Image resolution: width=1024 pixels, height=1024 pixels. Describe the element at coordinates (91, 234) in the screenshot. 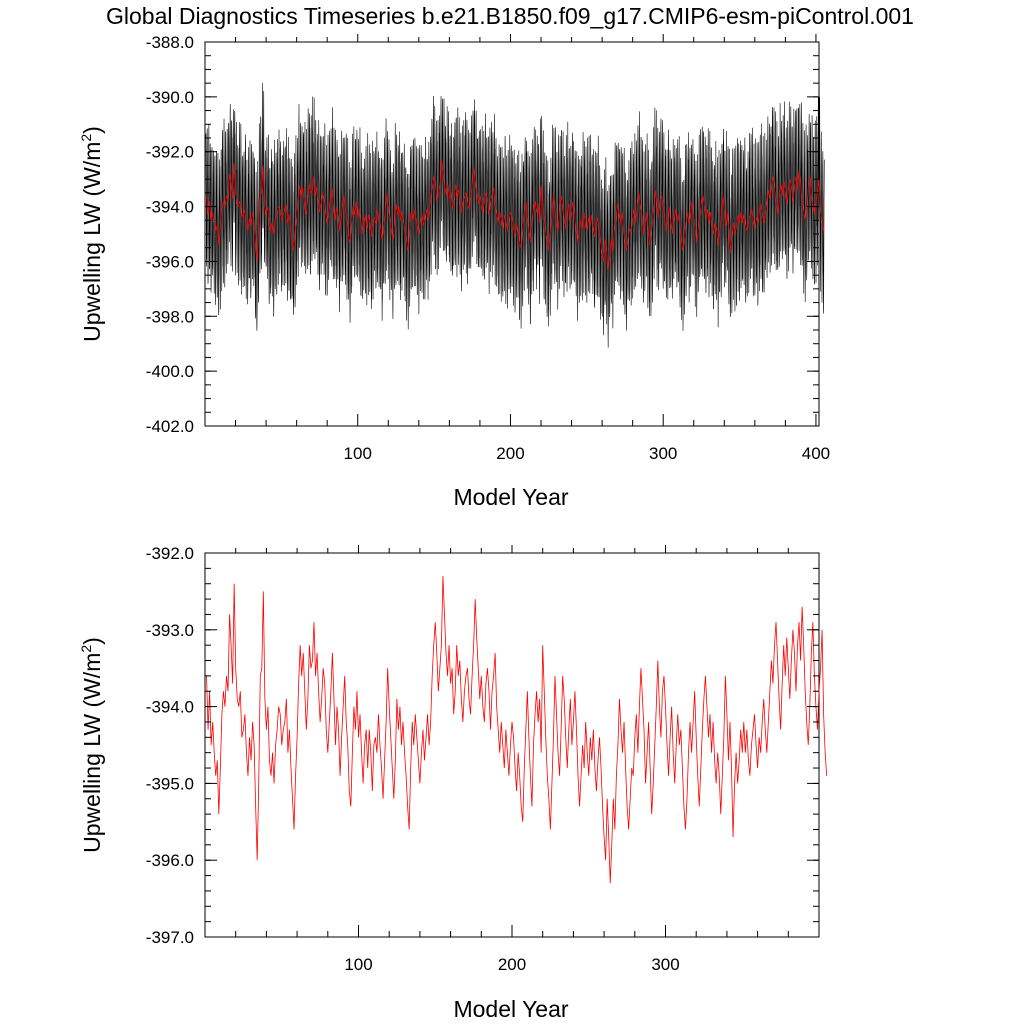

I see `top-y-axis-label: Upwelling LW (W/m2)` at that location.